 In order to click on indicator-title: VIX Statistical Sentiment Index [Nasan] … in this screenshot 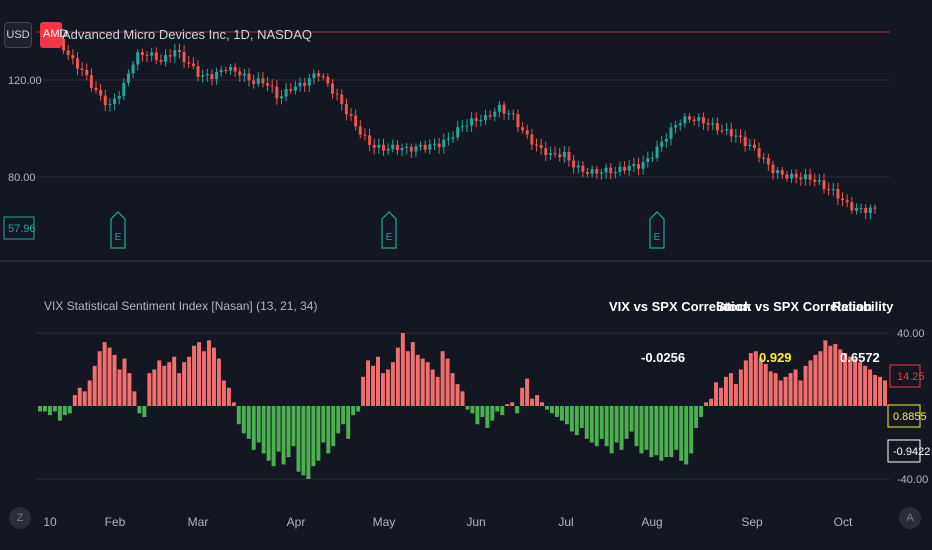, I will do `click(181, 306)`.